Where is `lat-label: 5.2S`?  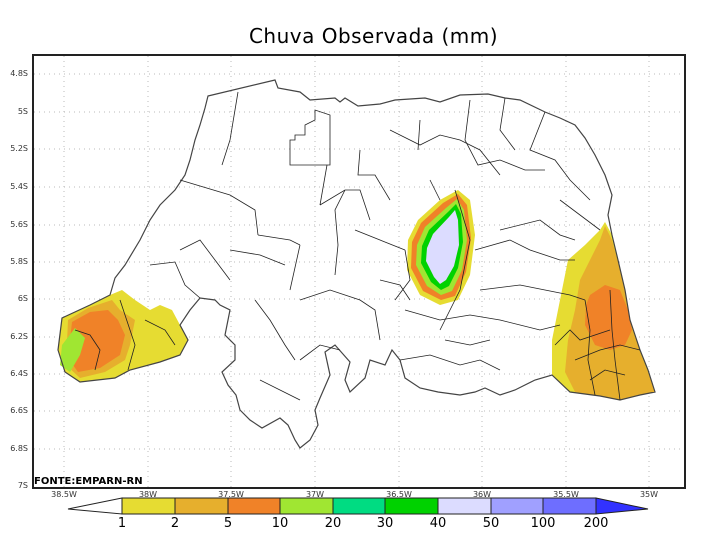 lat-label: 5.2S is located at coordinates (19, 148).